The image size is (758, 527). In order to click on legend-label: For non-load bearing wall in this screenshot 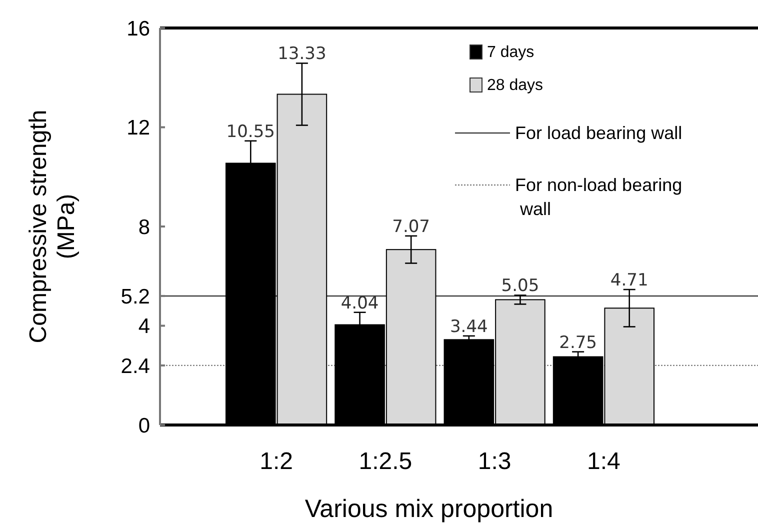, I will do `click(598, 197)`.